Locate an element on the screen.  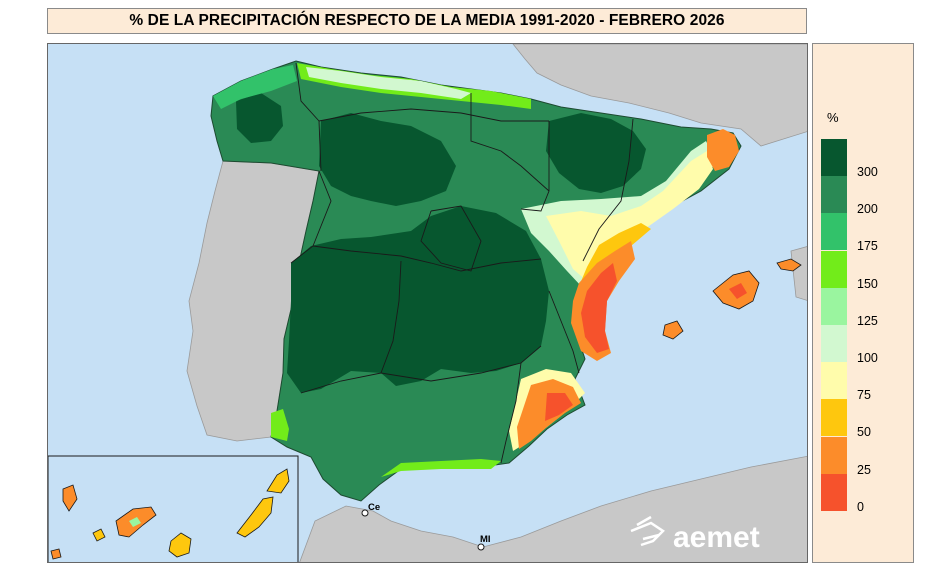
zone-150-southcoast is located at coordinates (441, 468).